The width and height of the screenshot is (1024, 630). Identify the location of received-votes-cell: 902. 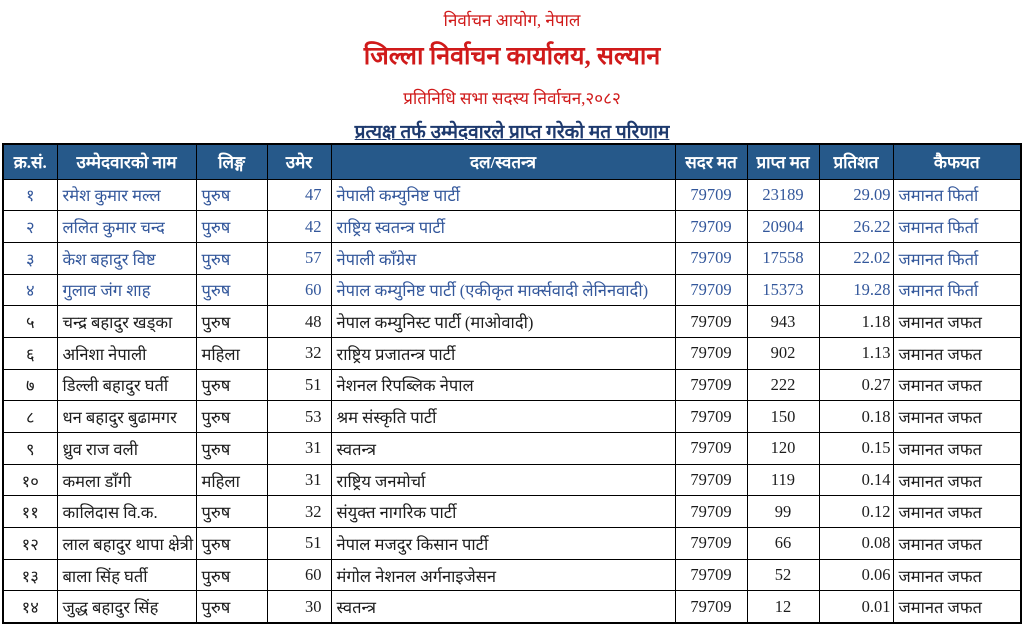
(783, 353).